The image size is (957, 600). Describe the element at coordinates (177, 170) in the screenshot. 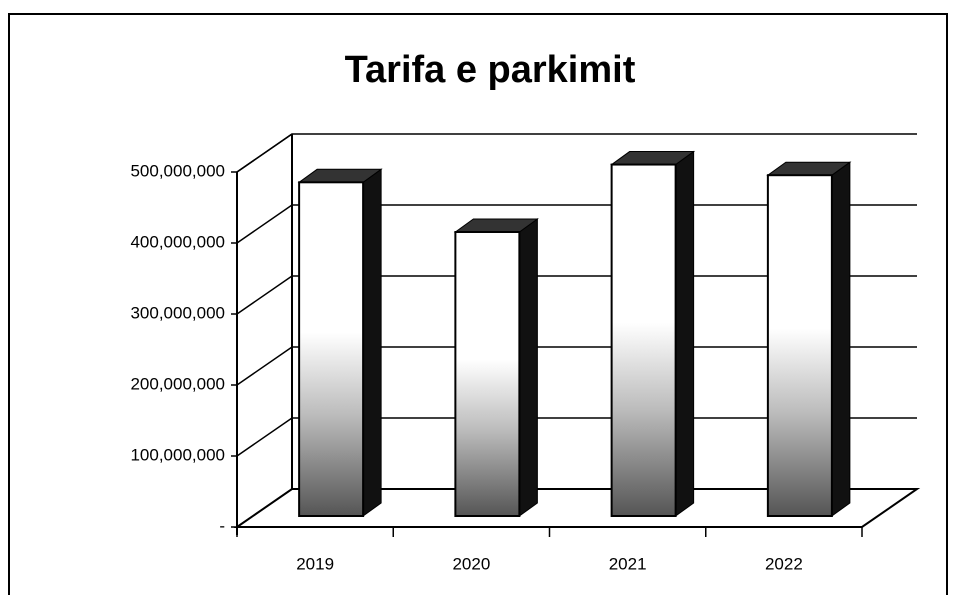

I see `y-tick-label: 500,000,000` at that location.